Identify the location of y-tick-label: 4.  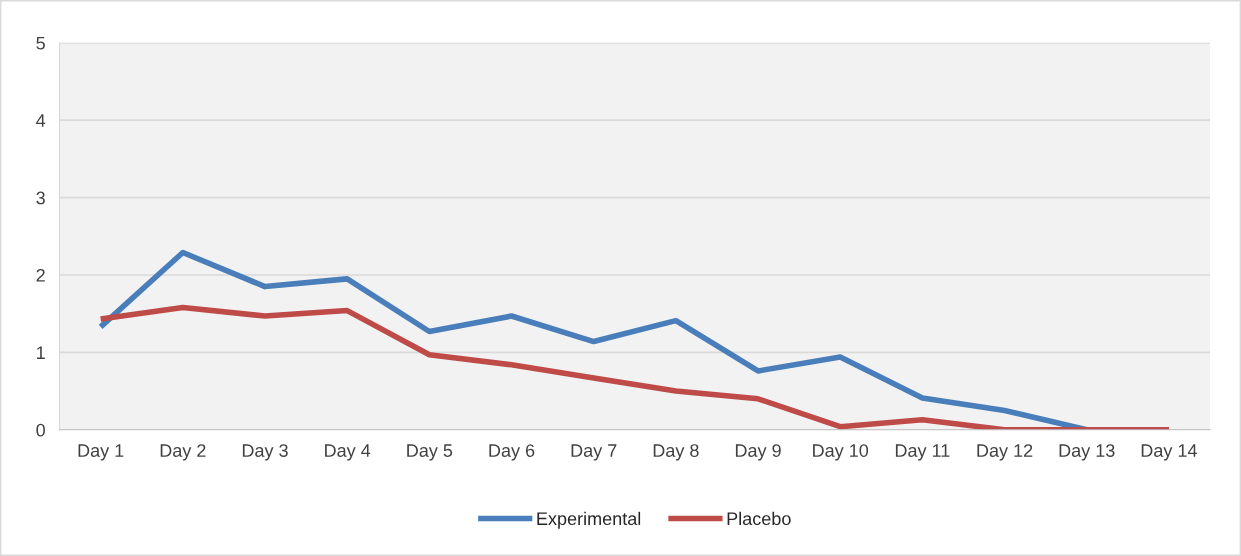
(41, 120).